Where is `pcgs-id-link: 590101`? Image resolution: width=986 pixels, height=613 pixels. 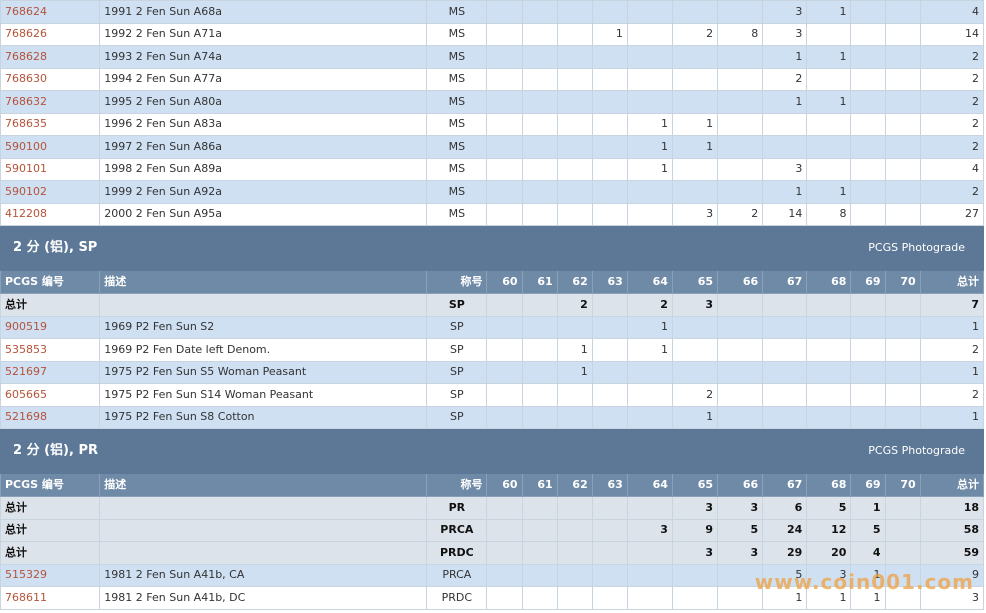
pcgs-id-link: 590101 is located at coordinates (50, 169).